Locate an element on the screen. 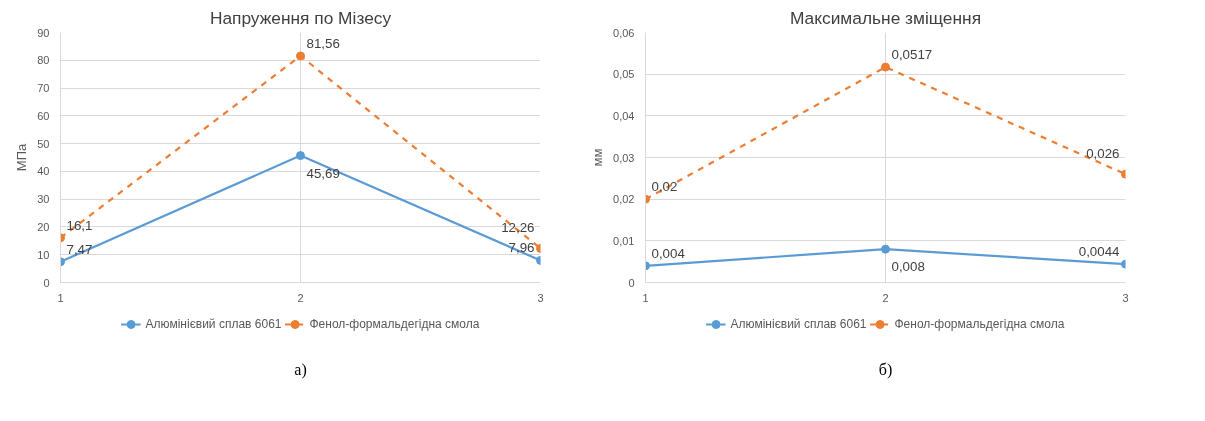 Image resolution: width=1205 pixels, height=421 pixels. y-tick-label: 0,03 is located at coordinates (624, 157).